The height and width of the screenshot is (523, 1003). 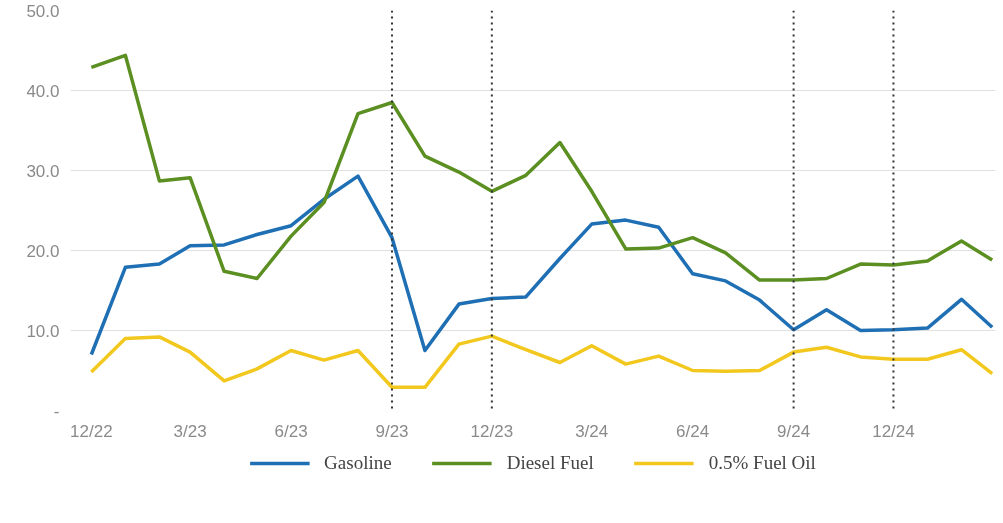 What do you see at coordinates (492, 431) in the screenshot?
I see `x-tick-label: 12/23` at bounding box center [492, 431].